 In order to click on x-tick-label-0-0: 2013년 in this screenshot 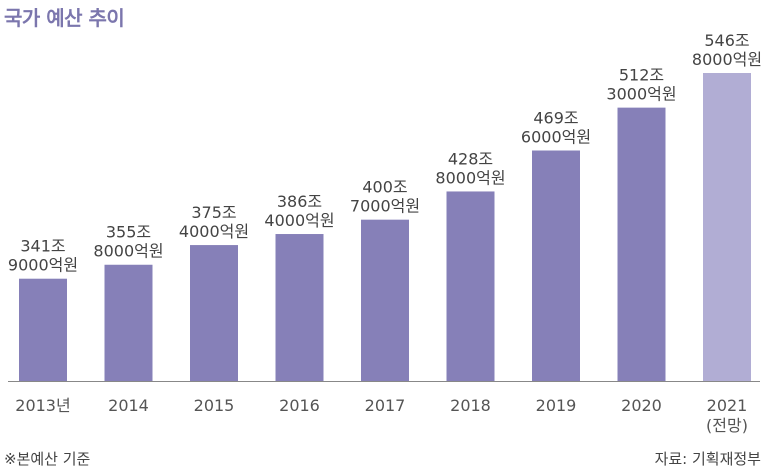, I will do `click(42, 405)`.